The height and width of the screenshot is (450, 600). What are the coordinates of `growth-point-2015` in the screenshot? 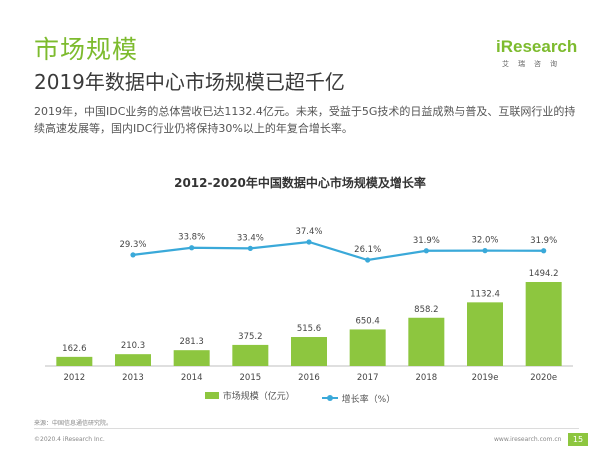 It's located at (250, 248).